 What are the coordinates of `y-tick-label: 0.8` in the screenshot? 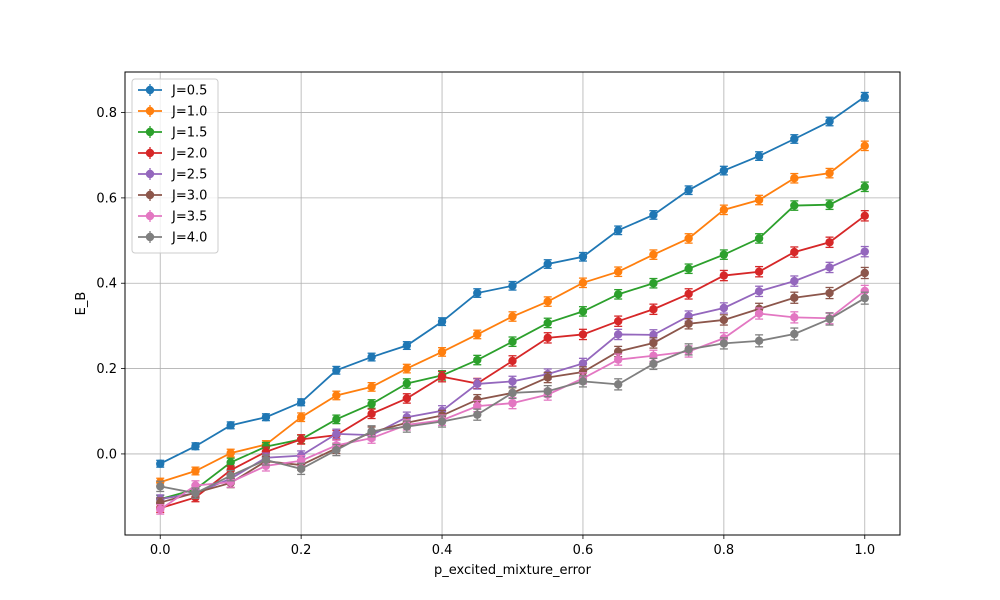 It's located at (106, 113).